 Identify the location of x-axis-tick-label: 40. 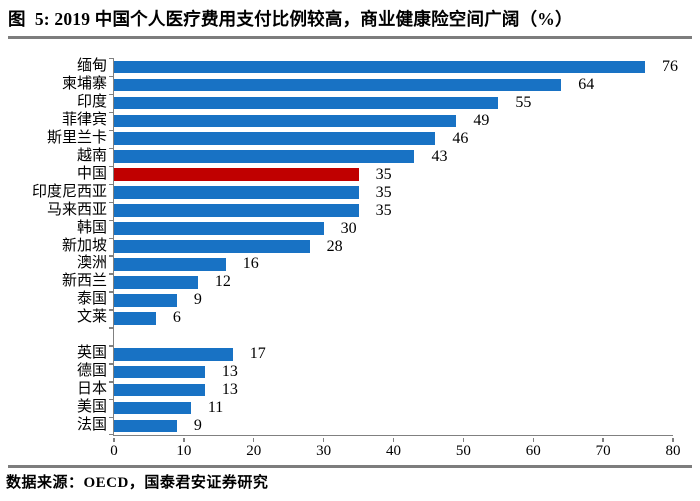
(393, 451).